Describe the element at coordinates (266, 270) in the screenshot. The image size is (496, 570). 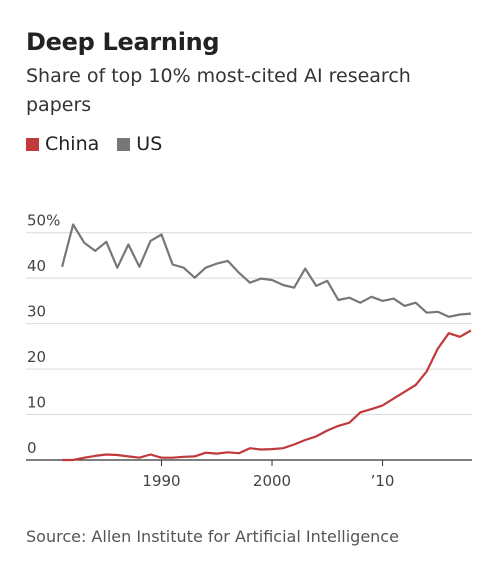
I see `series-line` at that location.